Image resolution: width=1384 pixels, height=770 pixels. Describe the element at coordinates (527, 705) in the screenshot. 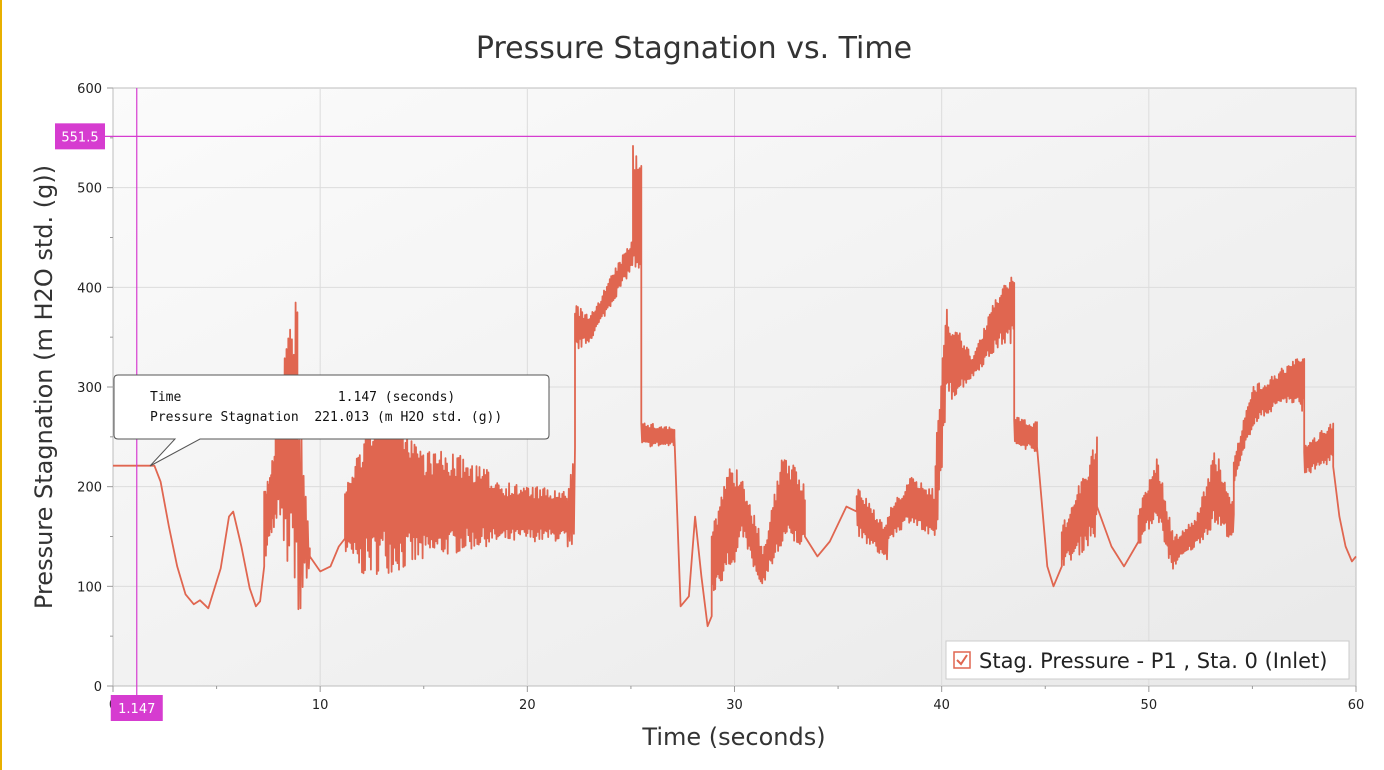

I see `x-tick-label: 20` at that location.